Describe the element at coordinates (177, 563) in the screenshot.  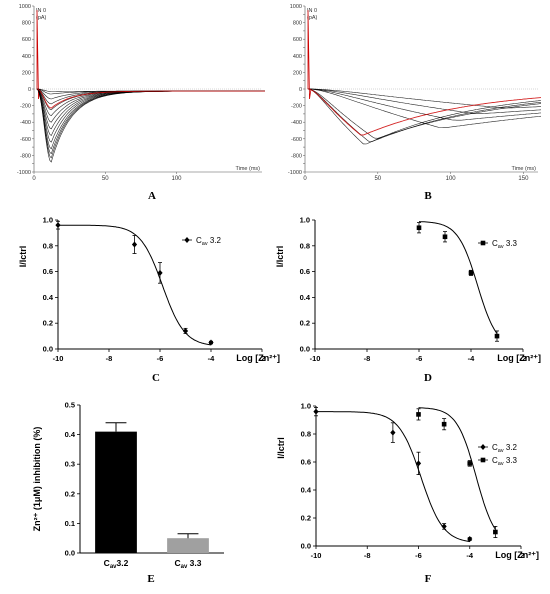
I see `category-main: C` at that location.